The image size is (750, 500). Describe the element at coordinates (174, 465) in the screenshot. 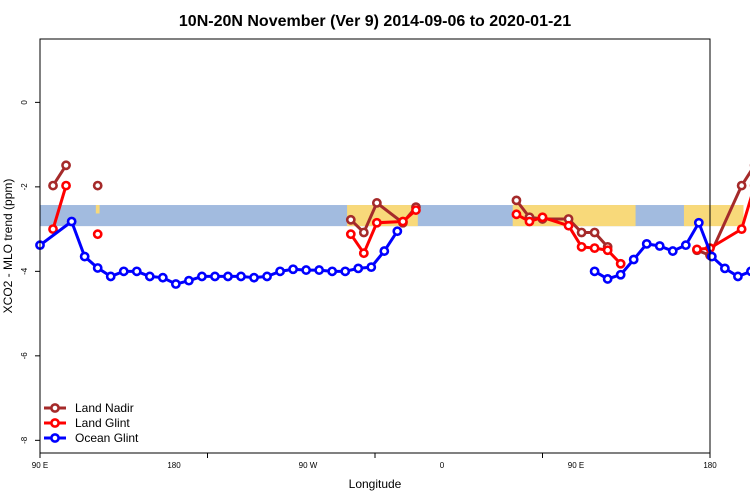

I see `x-tick-label-1: 180` at that location.